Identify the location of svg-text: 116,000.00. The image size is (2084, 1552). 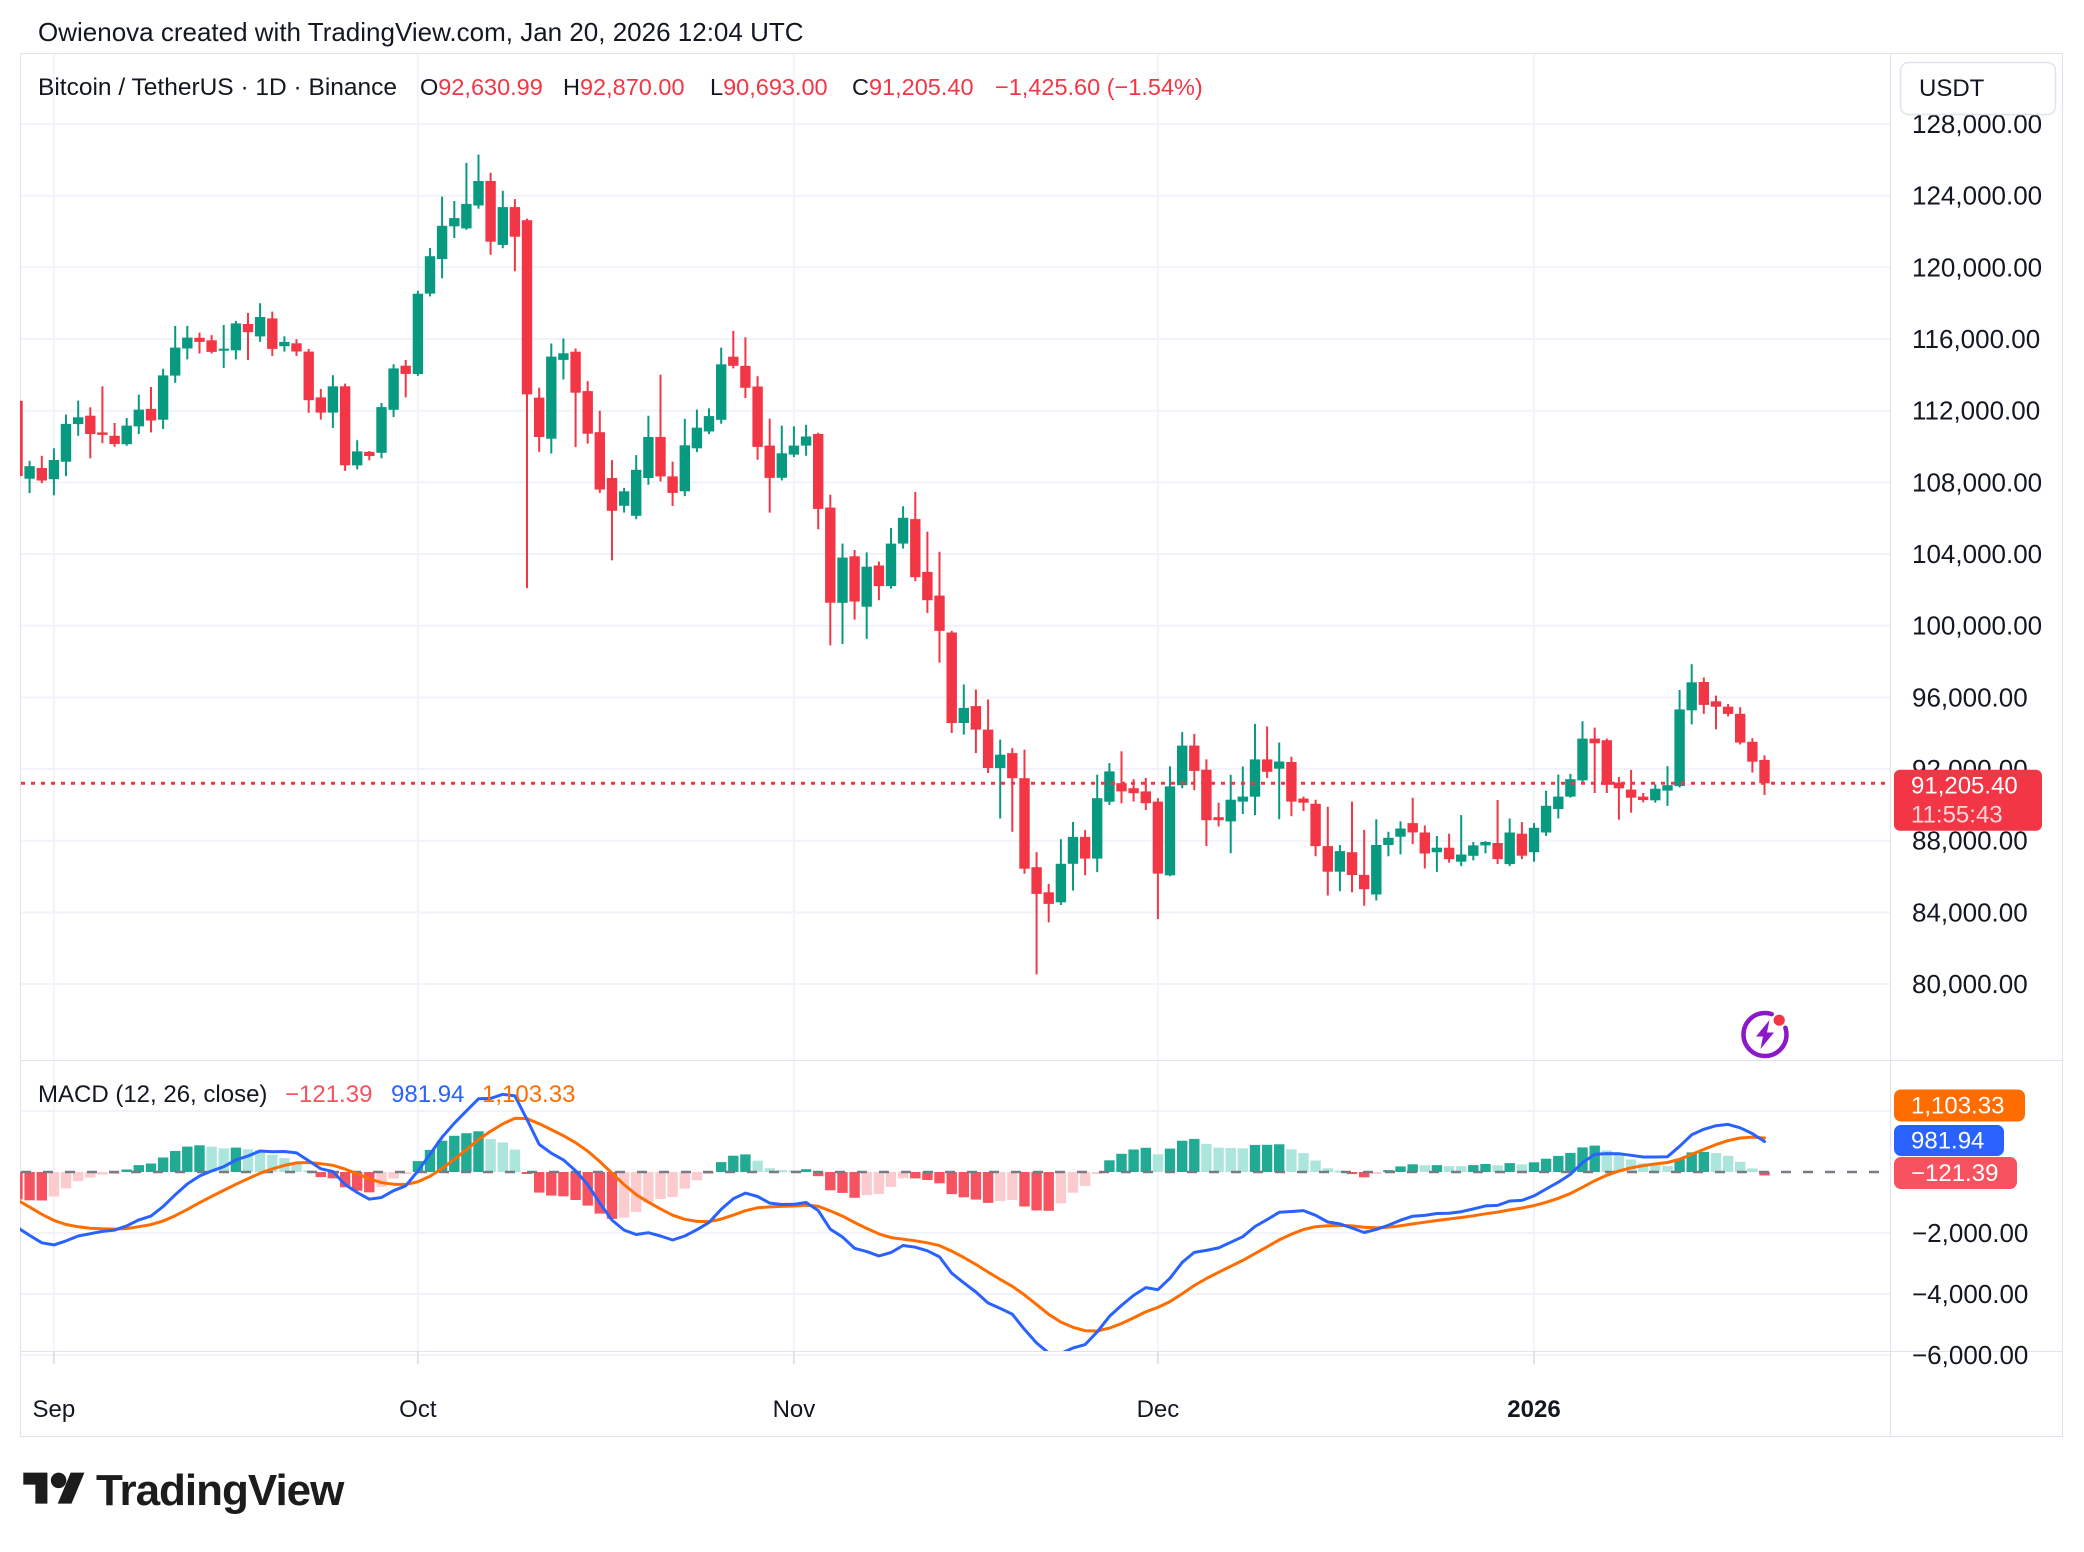
(1976, 339).